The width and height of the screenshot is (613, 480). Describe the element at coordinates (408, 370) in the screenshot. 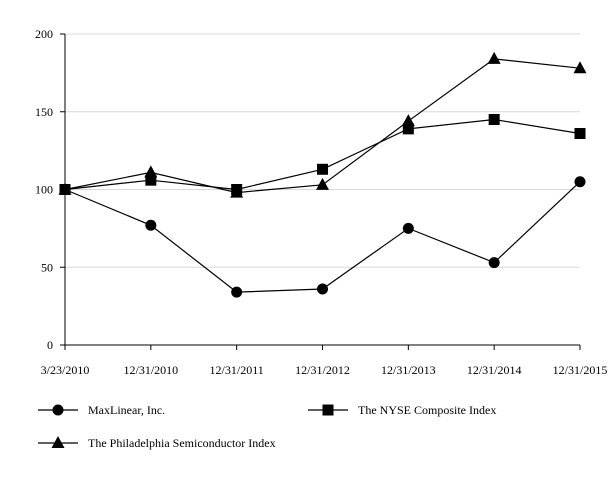

I see `x-tick-label: 12/31/2013` at that location.